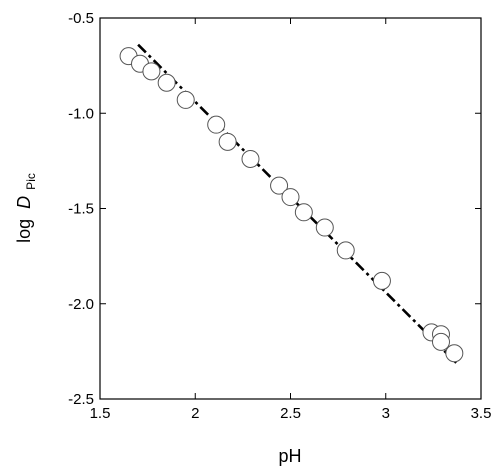  I want to click on x-tick-label: 2.5, so click(290, 413).